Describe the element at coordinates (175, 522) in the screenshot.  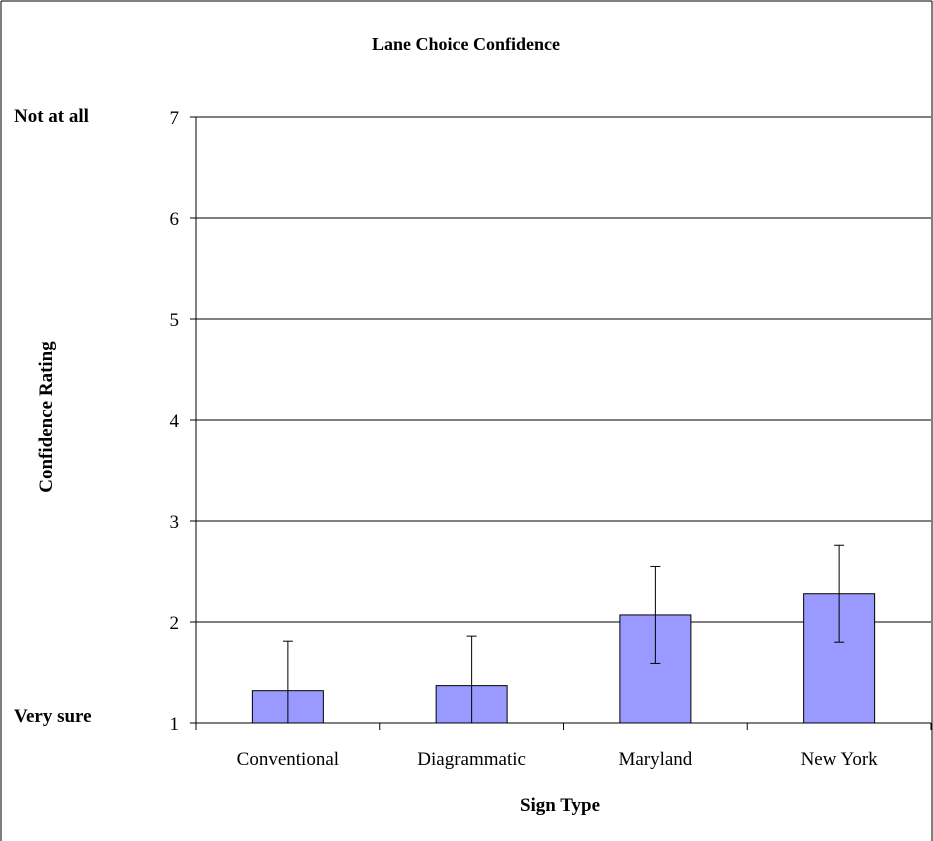
I see `y-tick-label: 3` at that location.